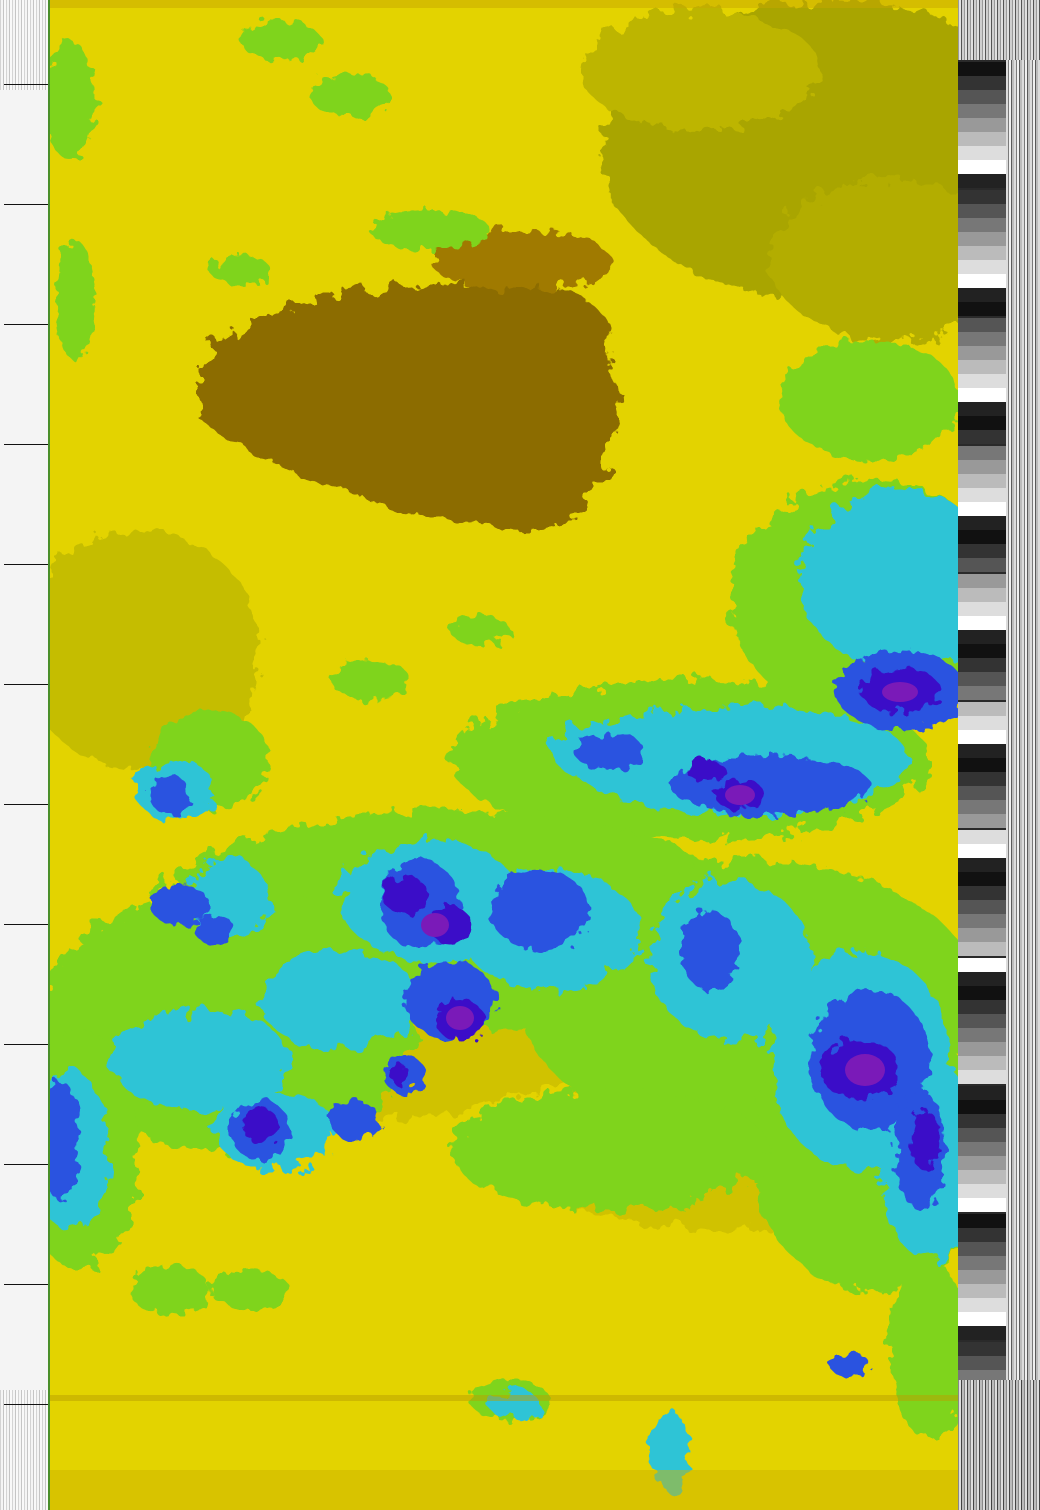  Describe the element at coordinates (999, 1445) in the screenshot. I see `calibration-noise-bottom` at that location.